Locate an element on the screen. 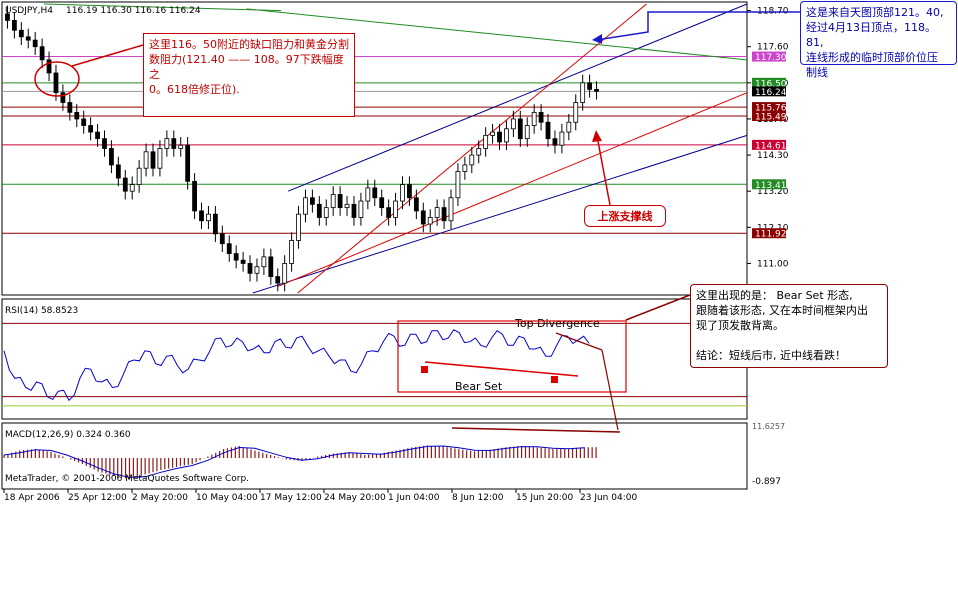 This screenshot has height=595, width=958. price-marker-label: 115.49 is located at coordinates (771, 117).